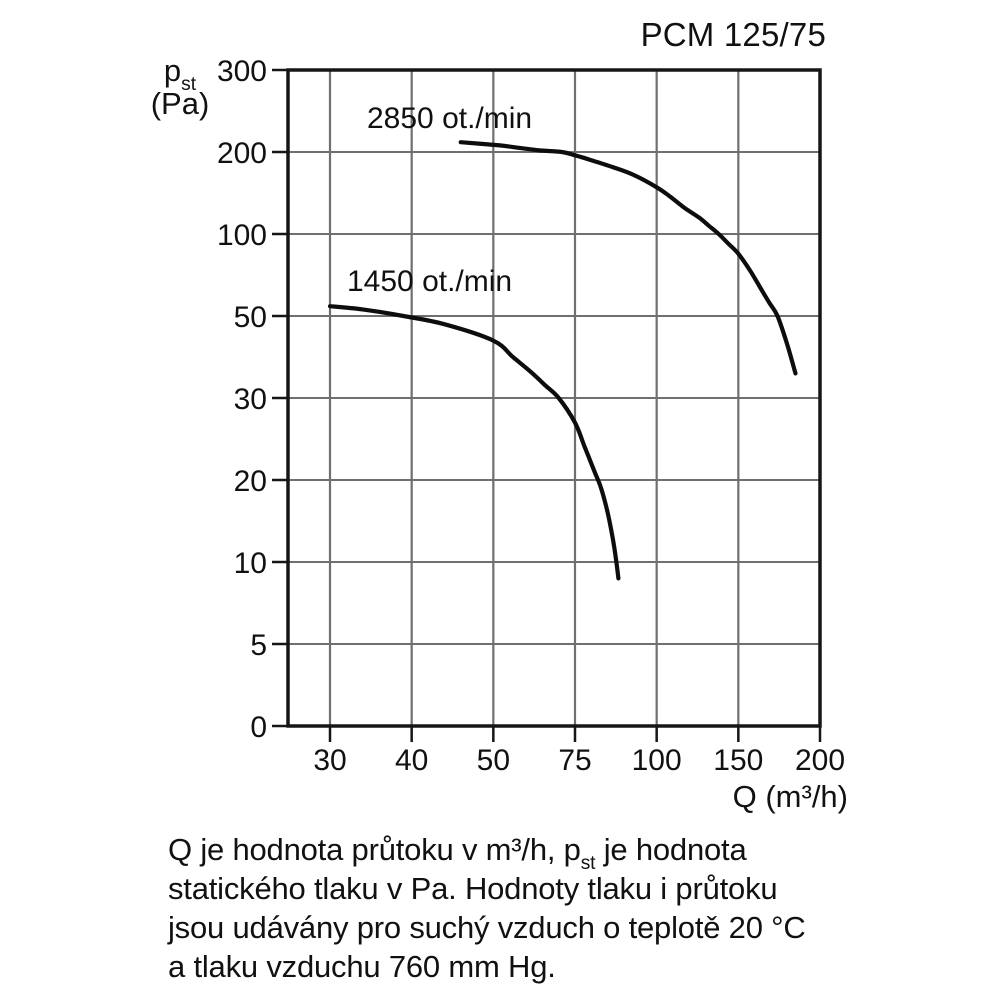  I want to click on y-tick-label: 300, so click(242, 71).